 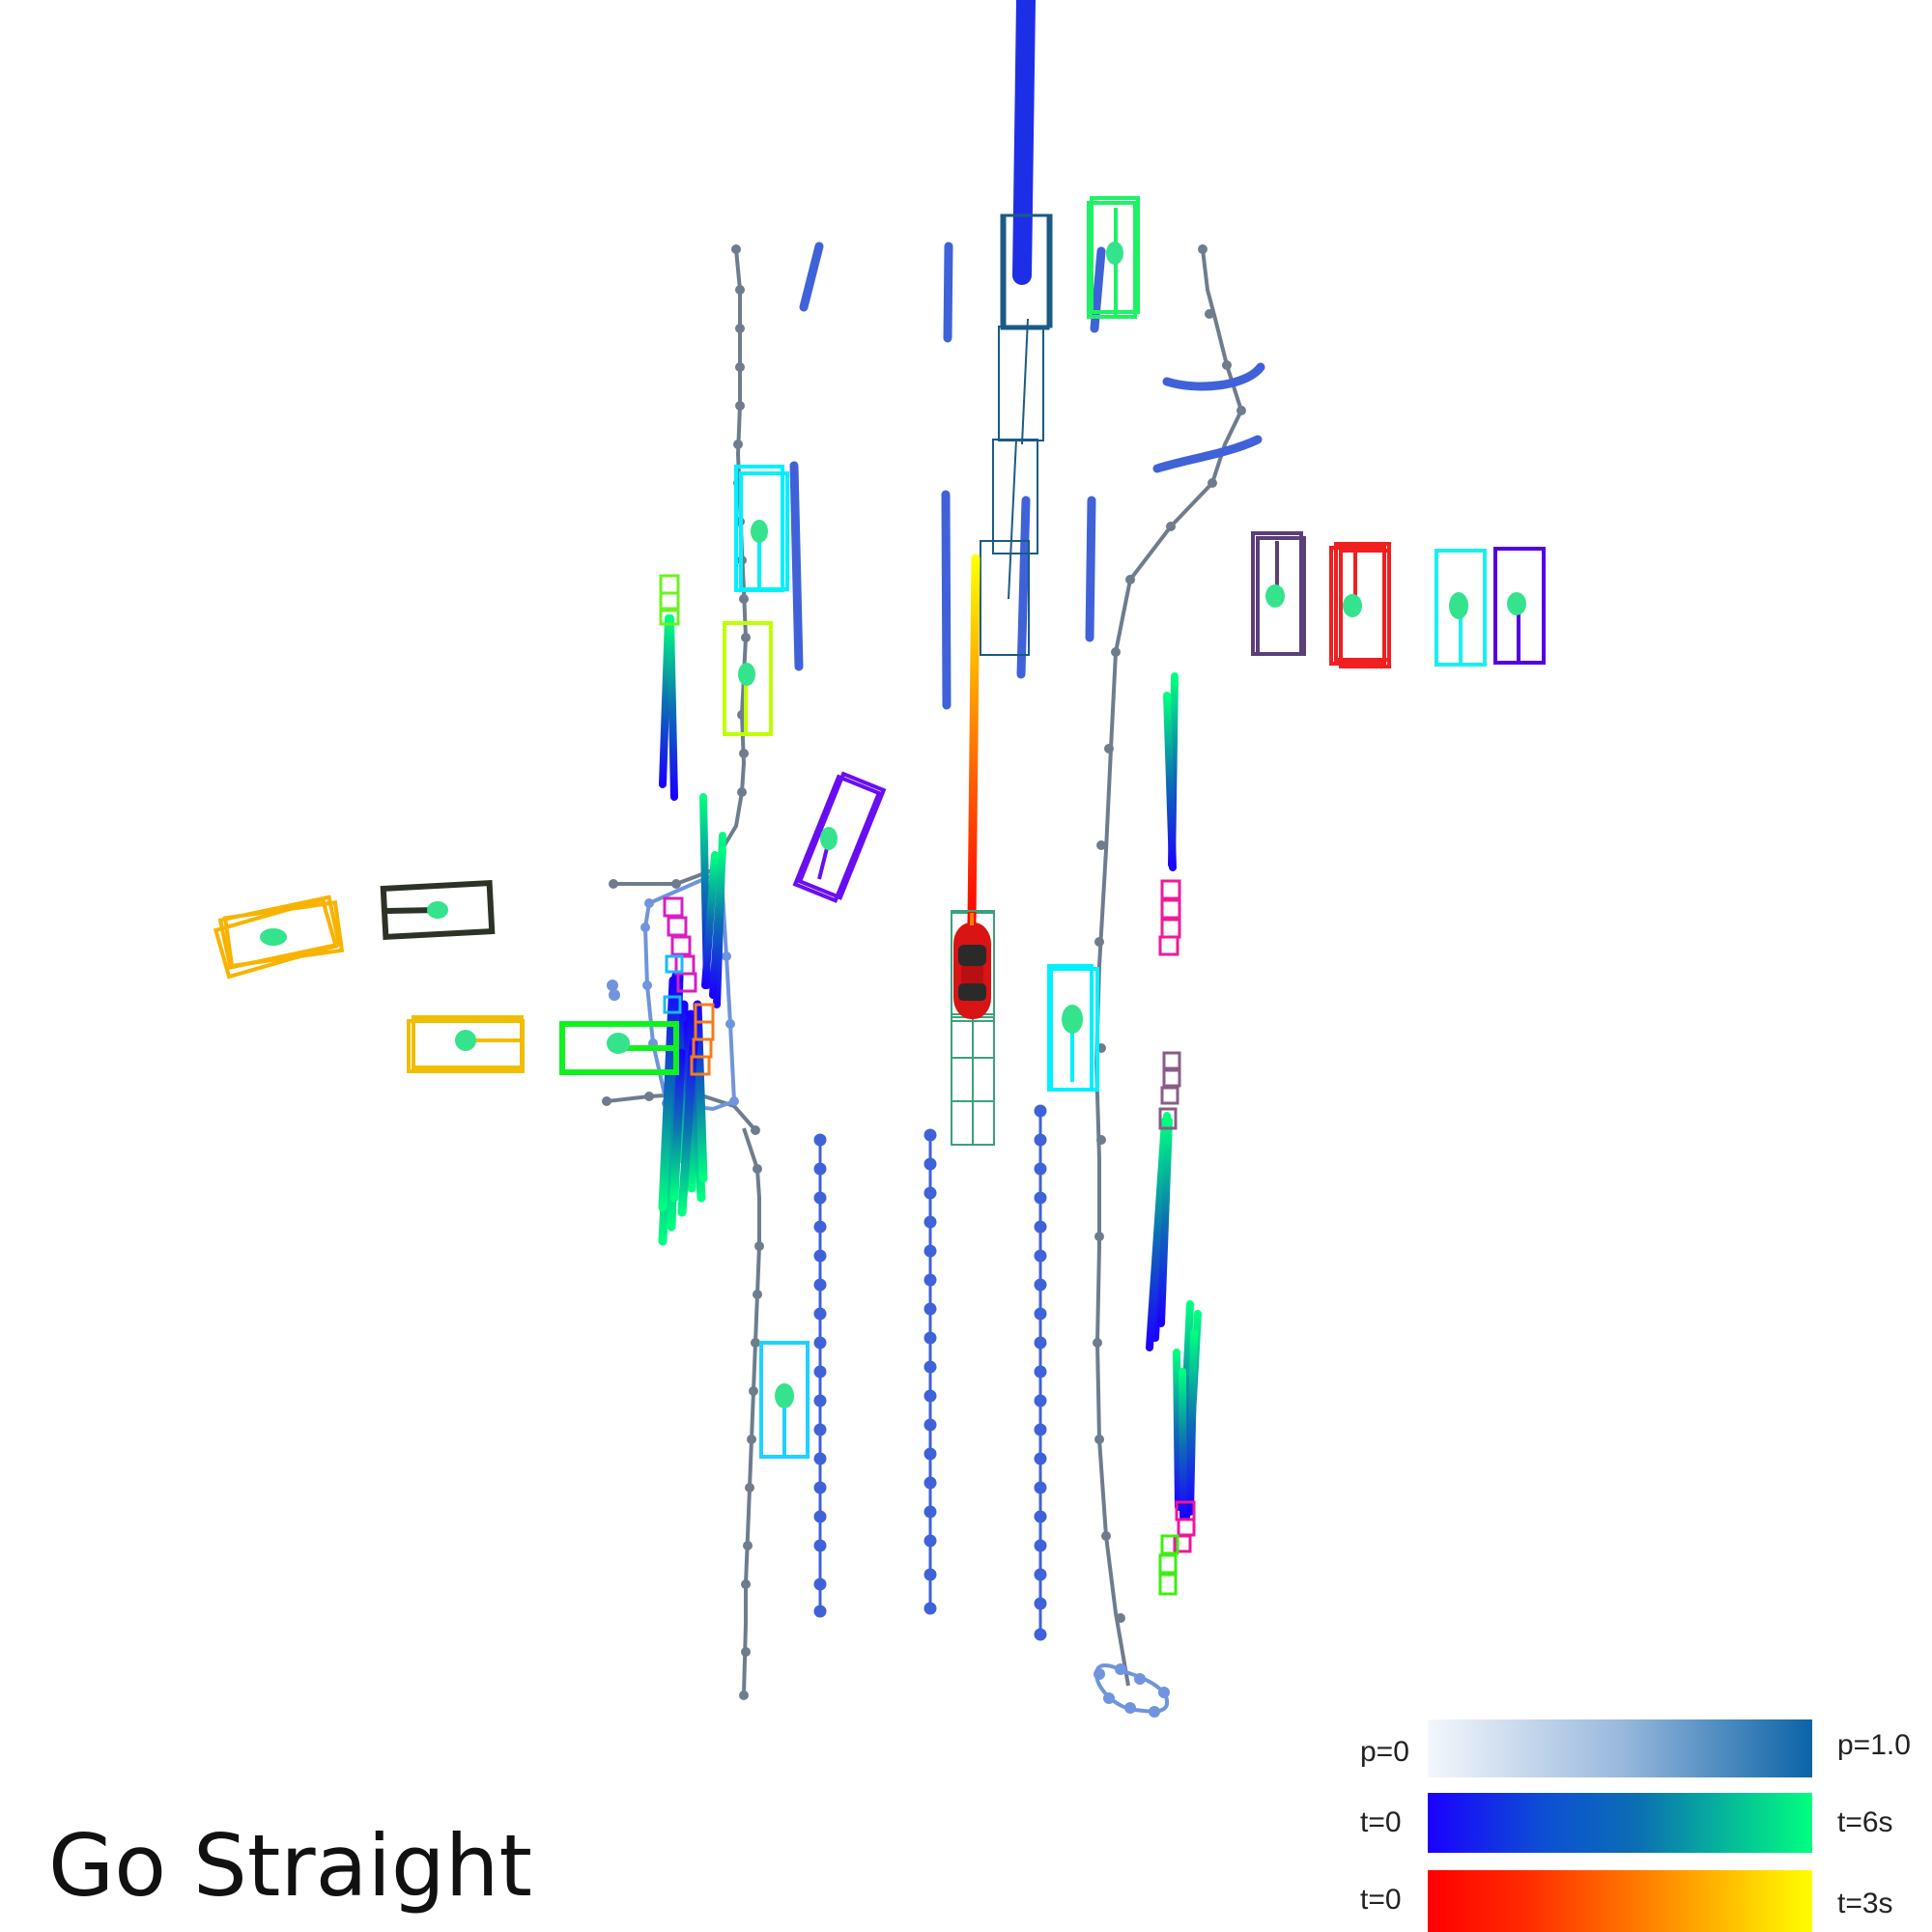 What do you see at coordinates (1025, 271) in the screenshot?
I see `agent-lead-vehicle` at bounding box center [1025, 271].